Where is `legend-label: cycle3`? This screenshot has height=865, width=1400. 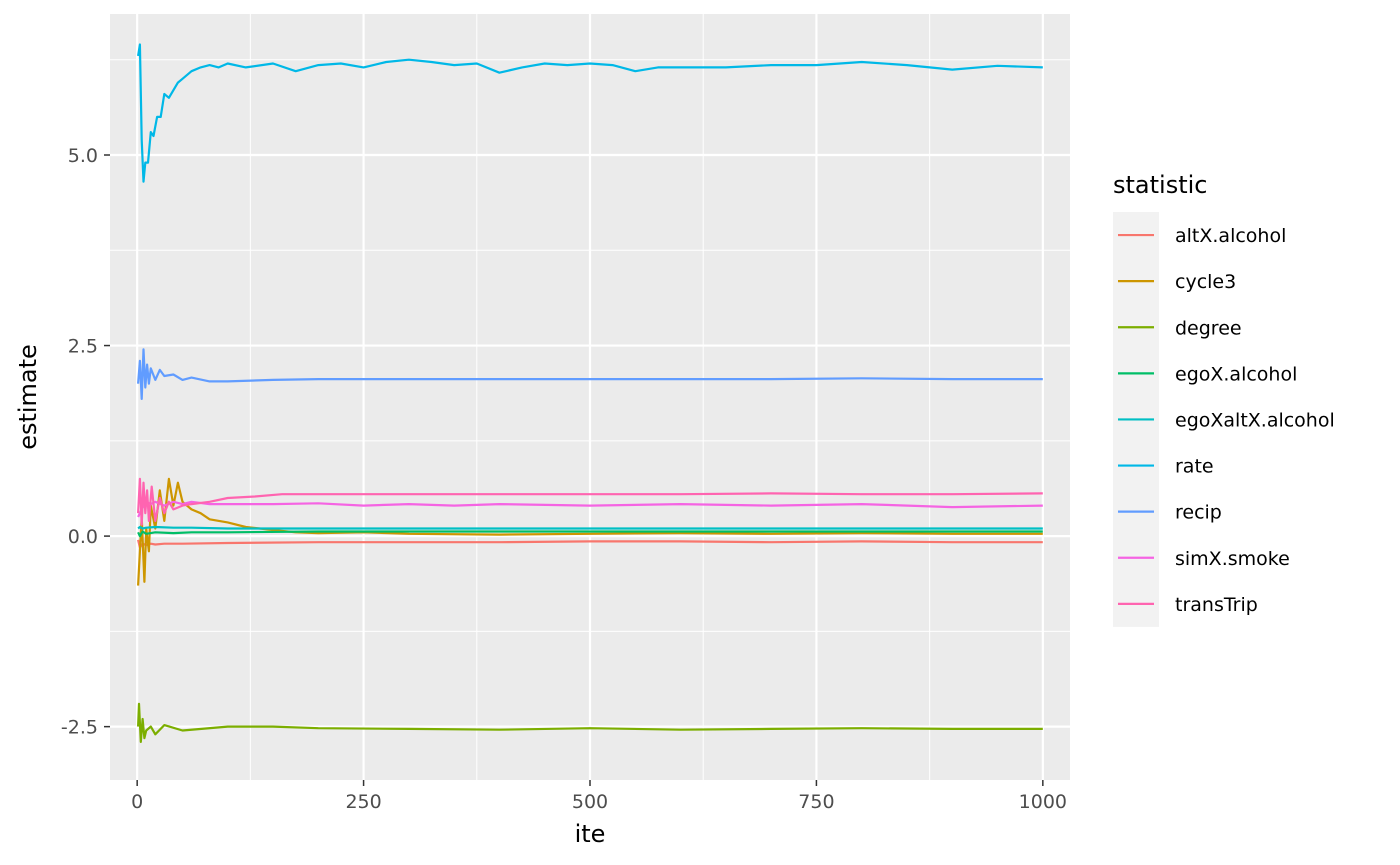 legend-label: cycle3 is located at coordinates (1205, 282).